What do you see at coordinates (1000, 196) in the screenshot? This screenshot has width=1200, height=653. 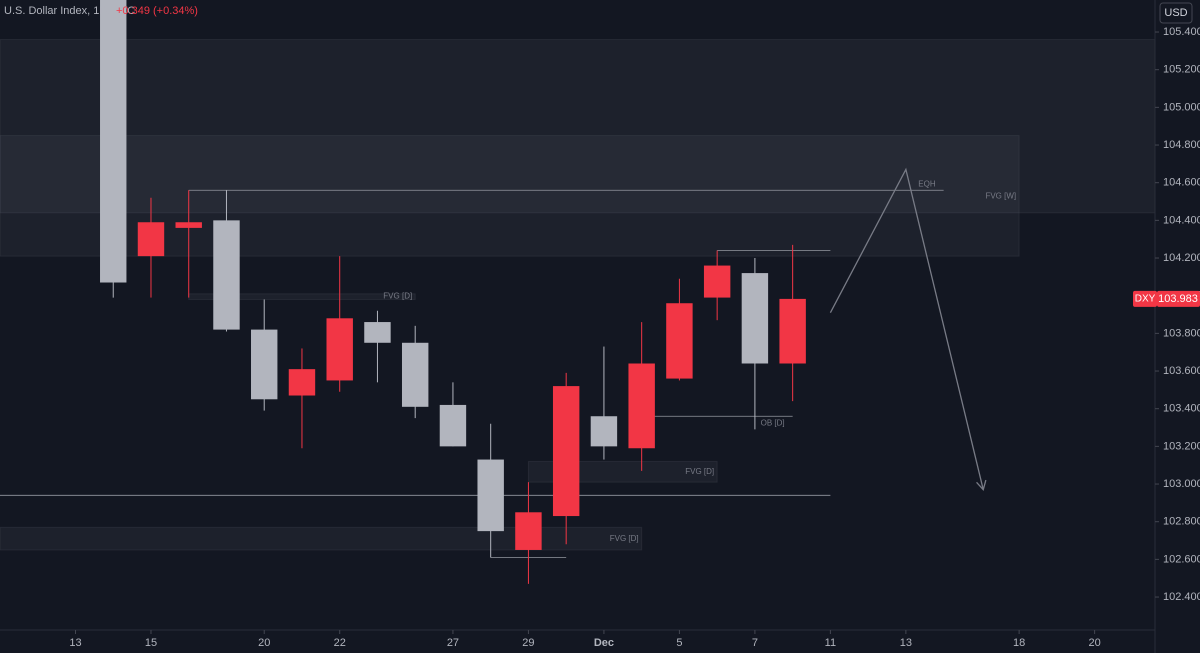 I see `zone-label: FVG [W]` at bounding box center [1000, 196].